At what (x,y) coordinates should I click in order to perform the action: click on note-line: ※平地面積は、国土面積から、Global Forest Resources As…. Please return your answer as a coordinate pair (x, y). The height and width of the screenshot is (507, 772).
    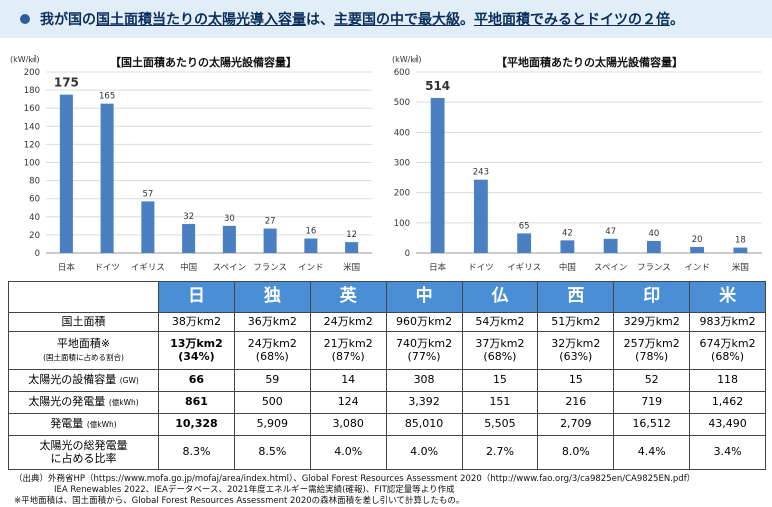
    Looking at the image, I should click on (239, 501).